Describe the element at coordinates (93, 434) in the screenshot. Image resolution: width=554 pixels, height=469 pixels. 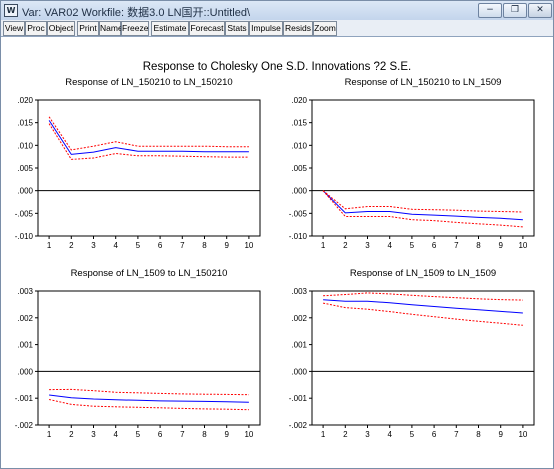
I see `panel-3-x-tick-label: 3` at that location.